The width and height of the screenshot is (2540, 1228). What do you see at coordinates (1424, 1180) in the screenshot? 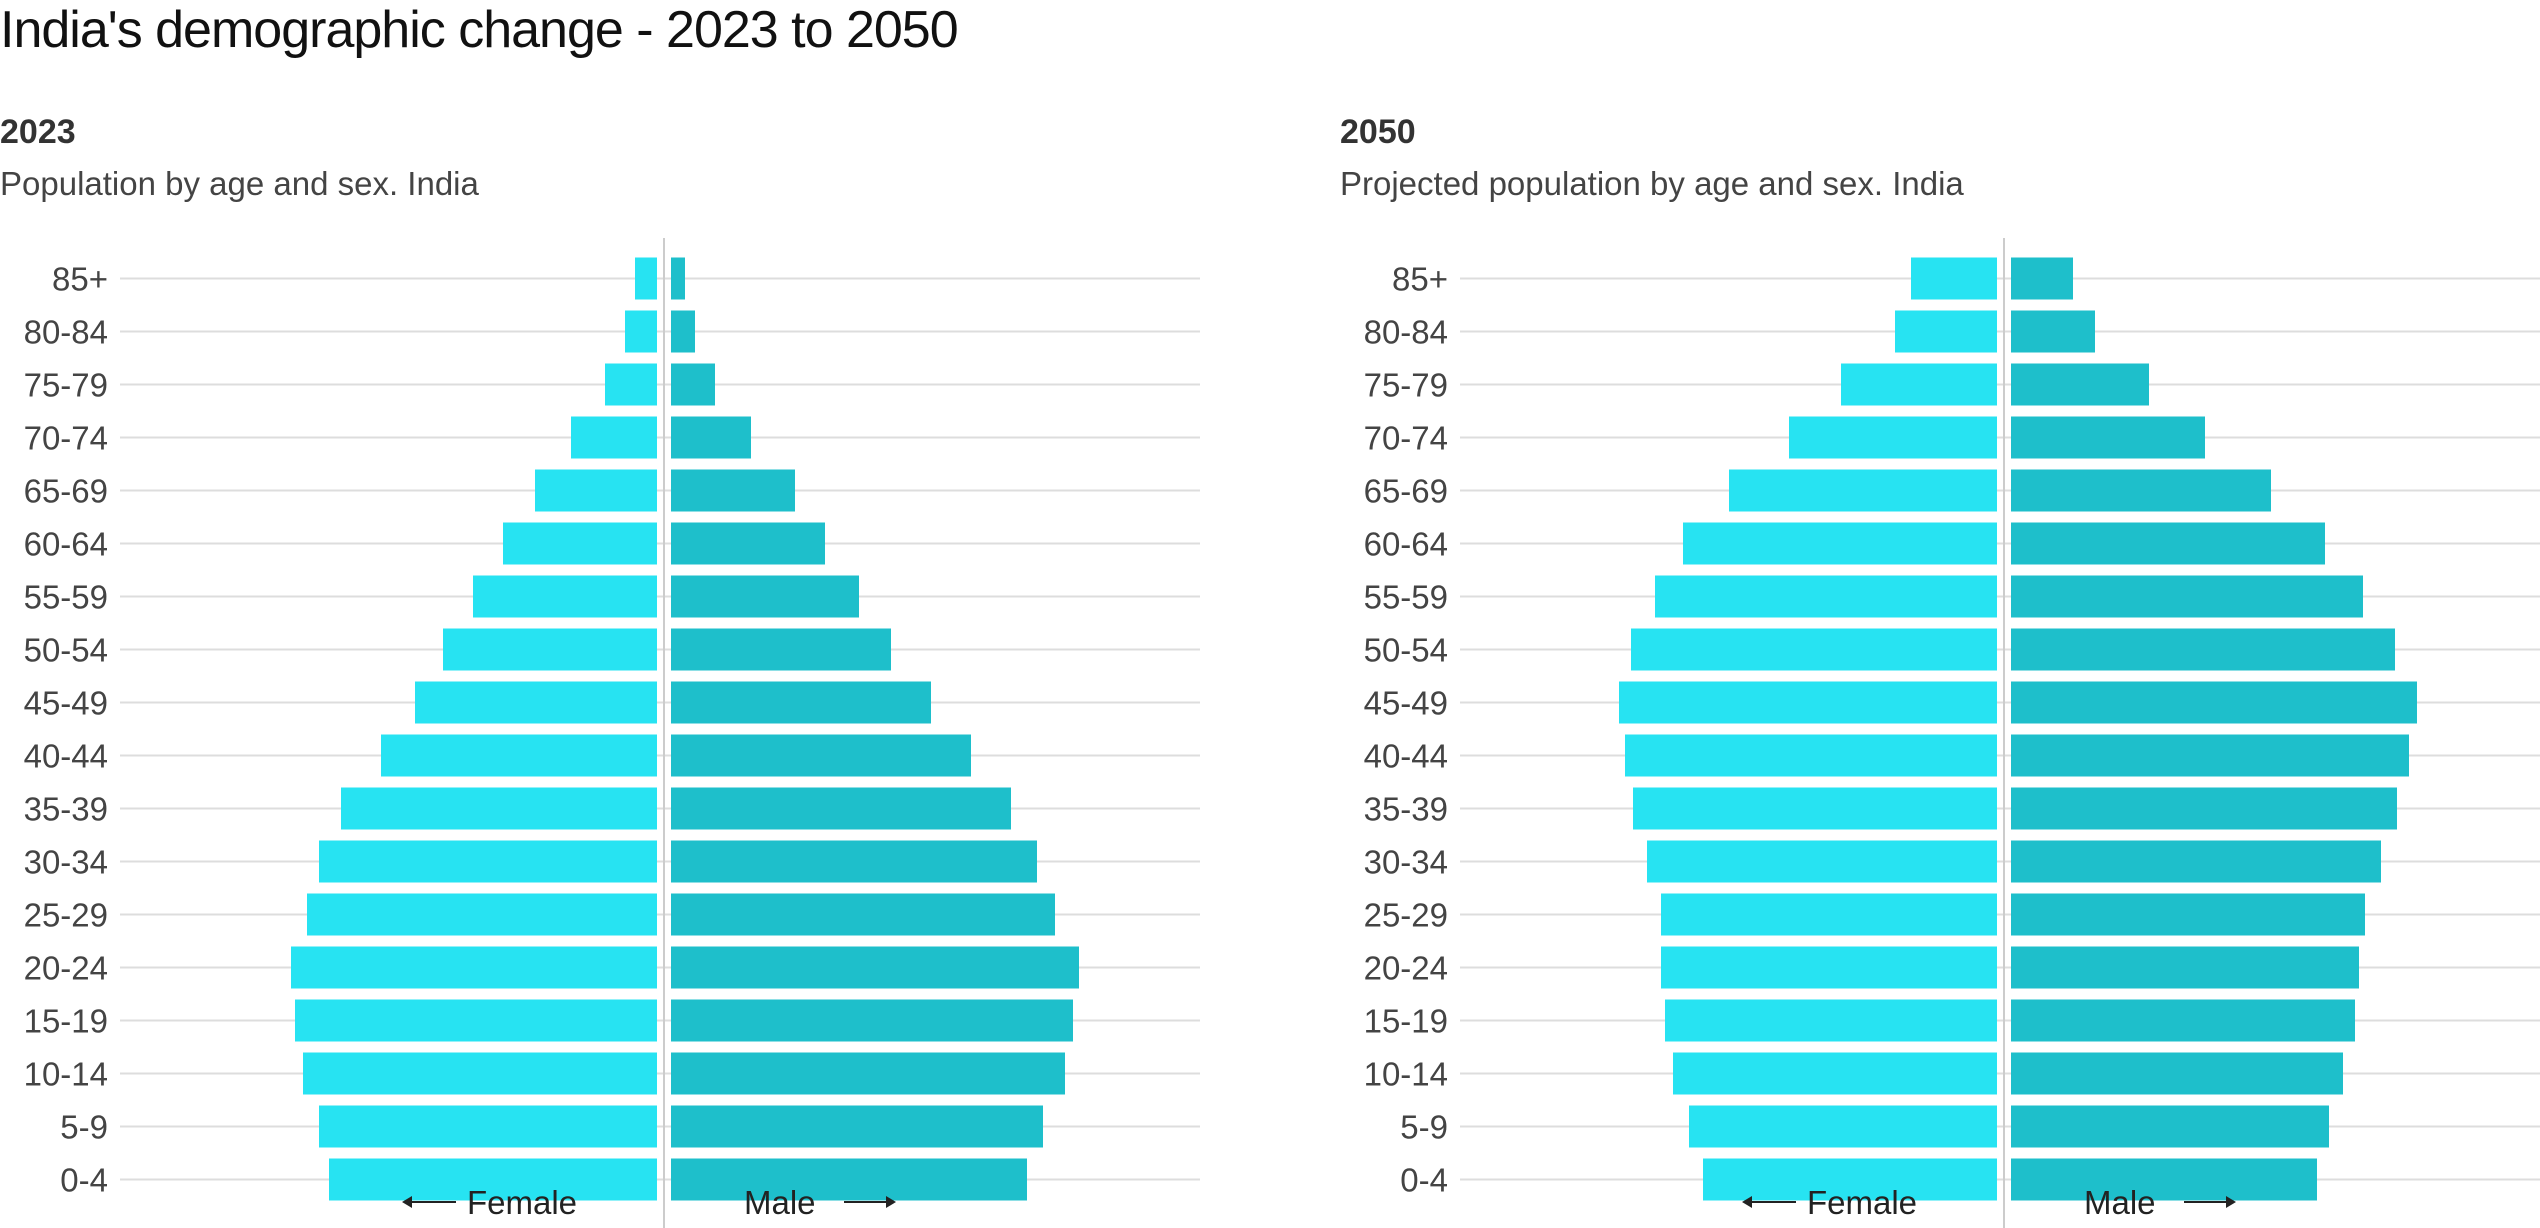
I see `age-label: 0-4` at bounding box center [1424, 1180].